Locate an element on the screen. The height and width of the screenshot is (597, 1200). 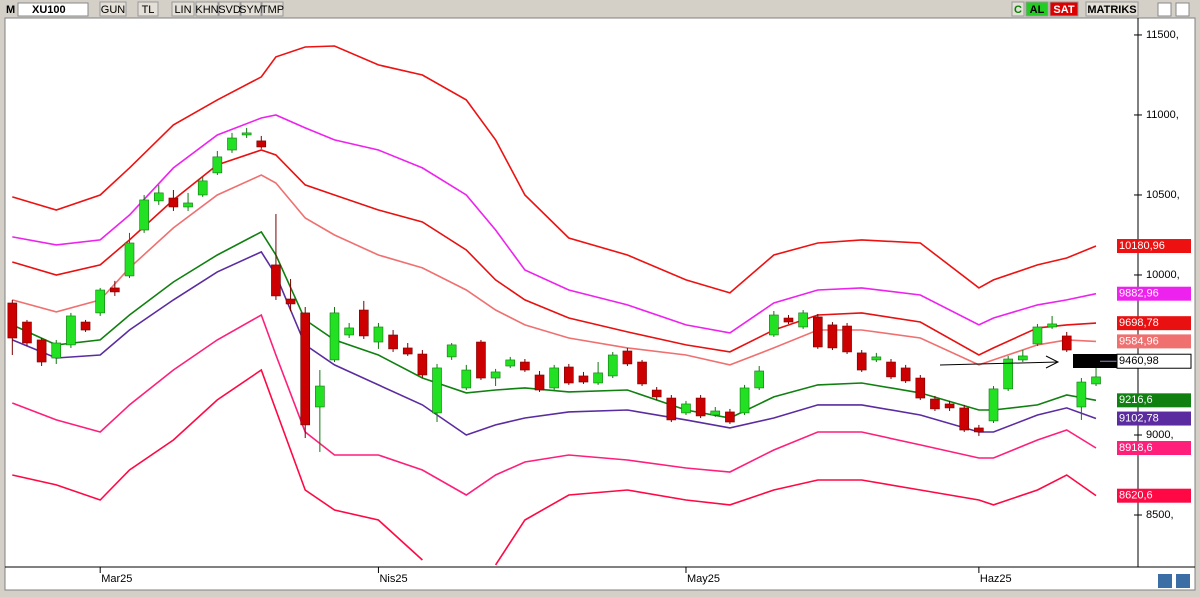
toolbar-button-label: TL is located at coordinates (148, 10).